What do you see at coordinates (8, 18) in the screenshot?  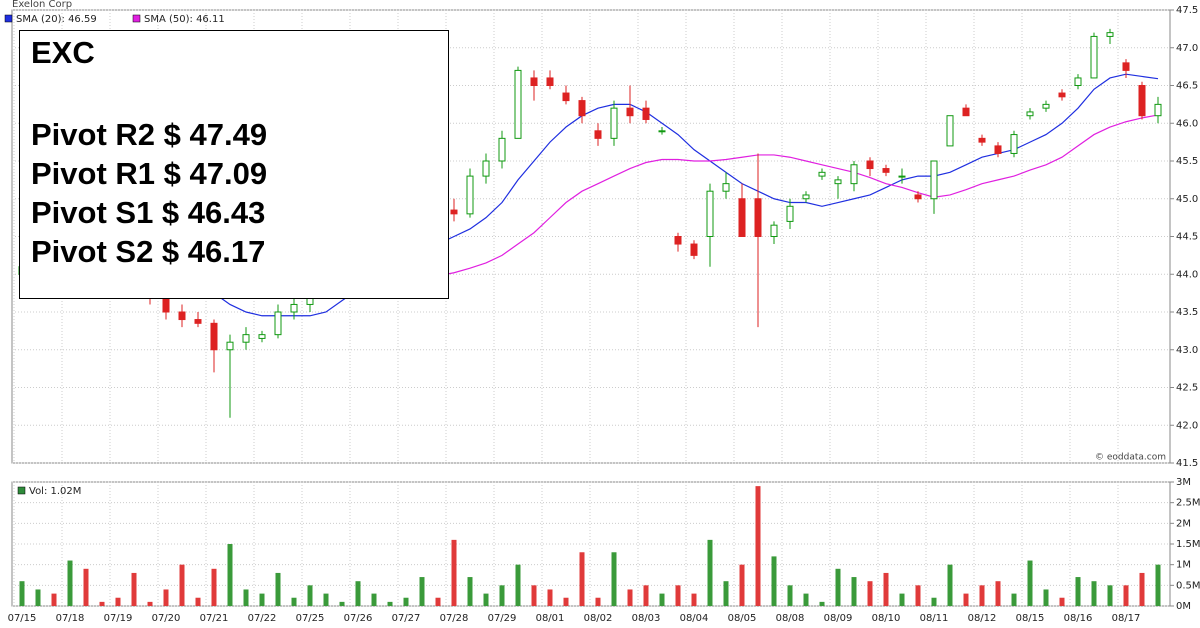 I see `legend-swatch` at bounding box center [8, 18].